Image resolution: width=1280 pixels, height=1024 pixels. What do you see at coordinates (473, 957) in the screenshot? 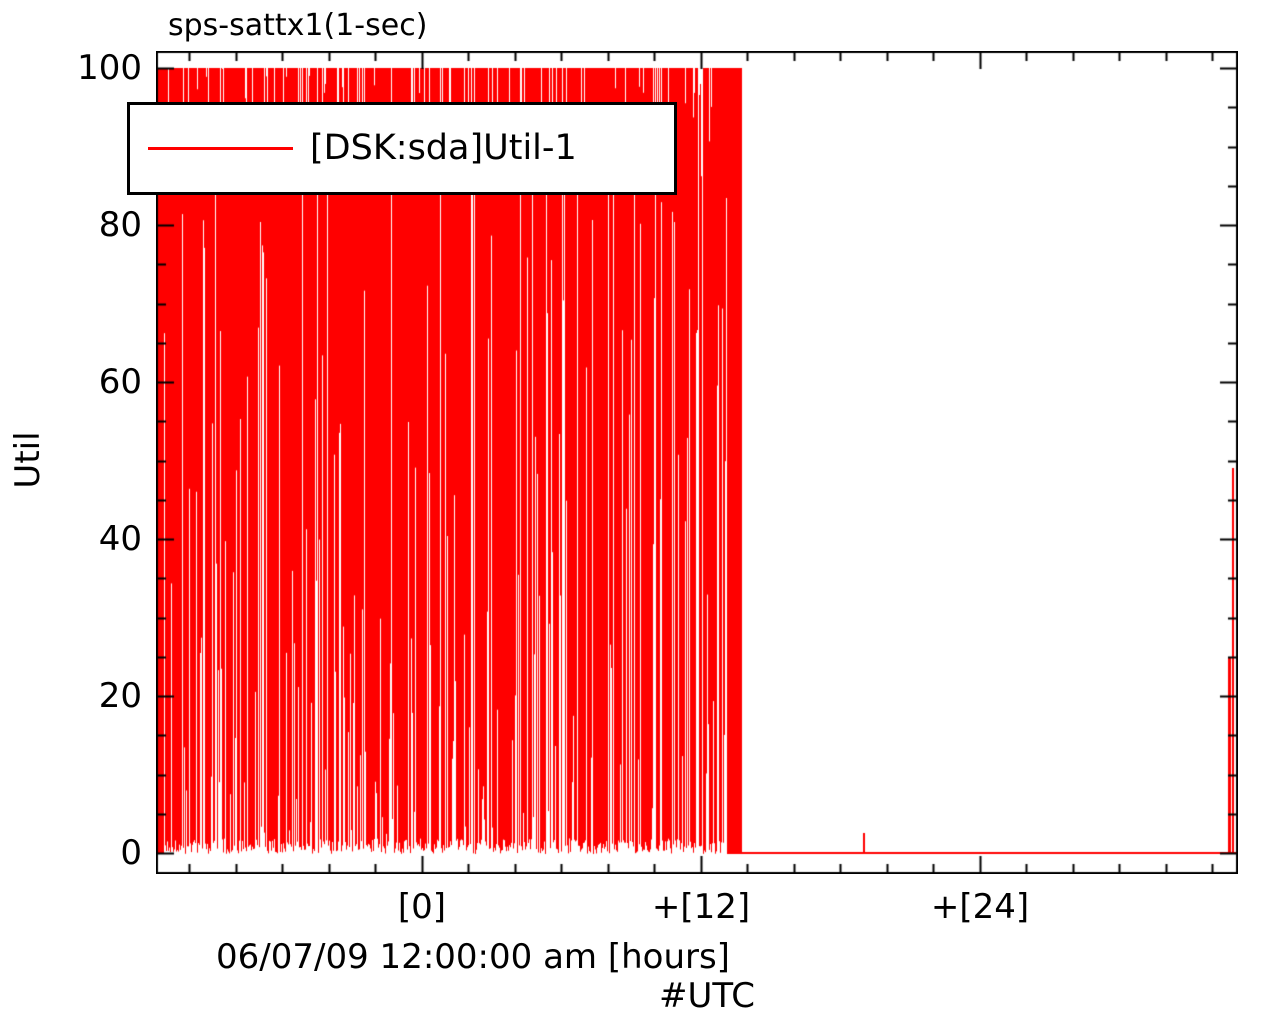
I see `x-axis-date-label: 06/07/09 12:00:00 am [hours]` at bounding box center [473, 957].